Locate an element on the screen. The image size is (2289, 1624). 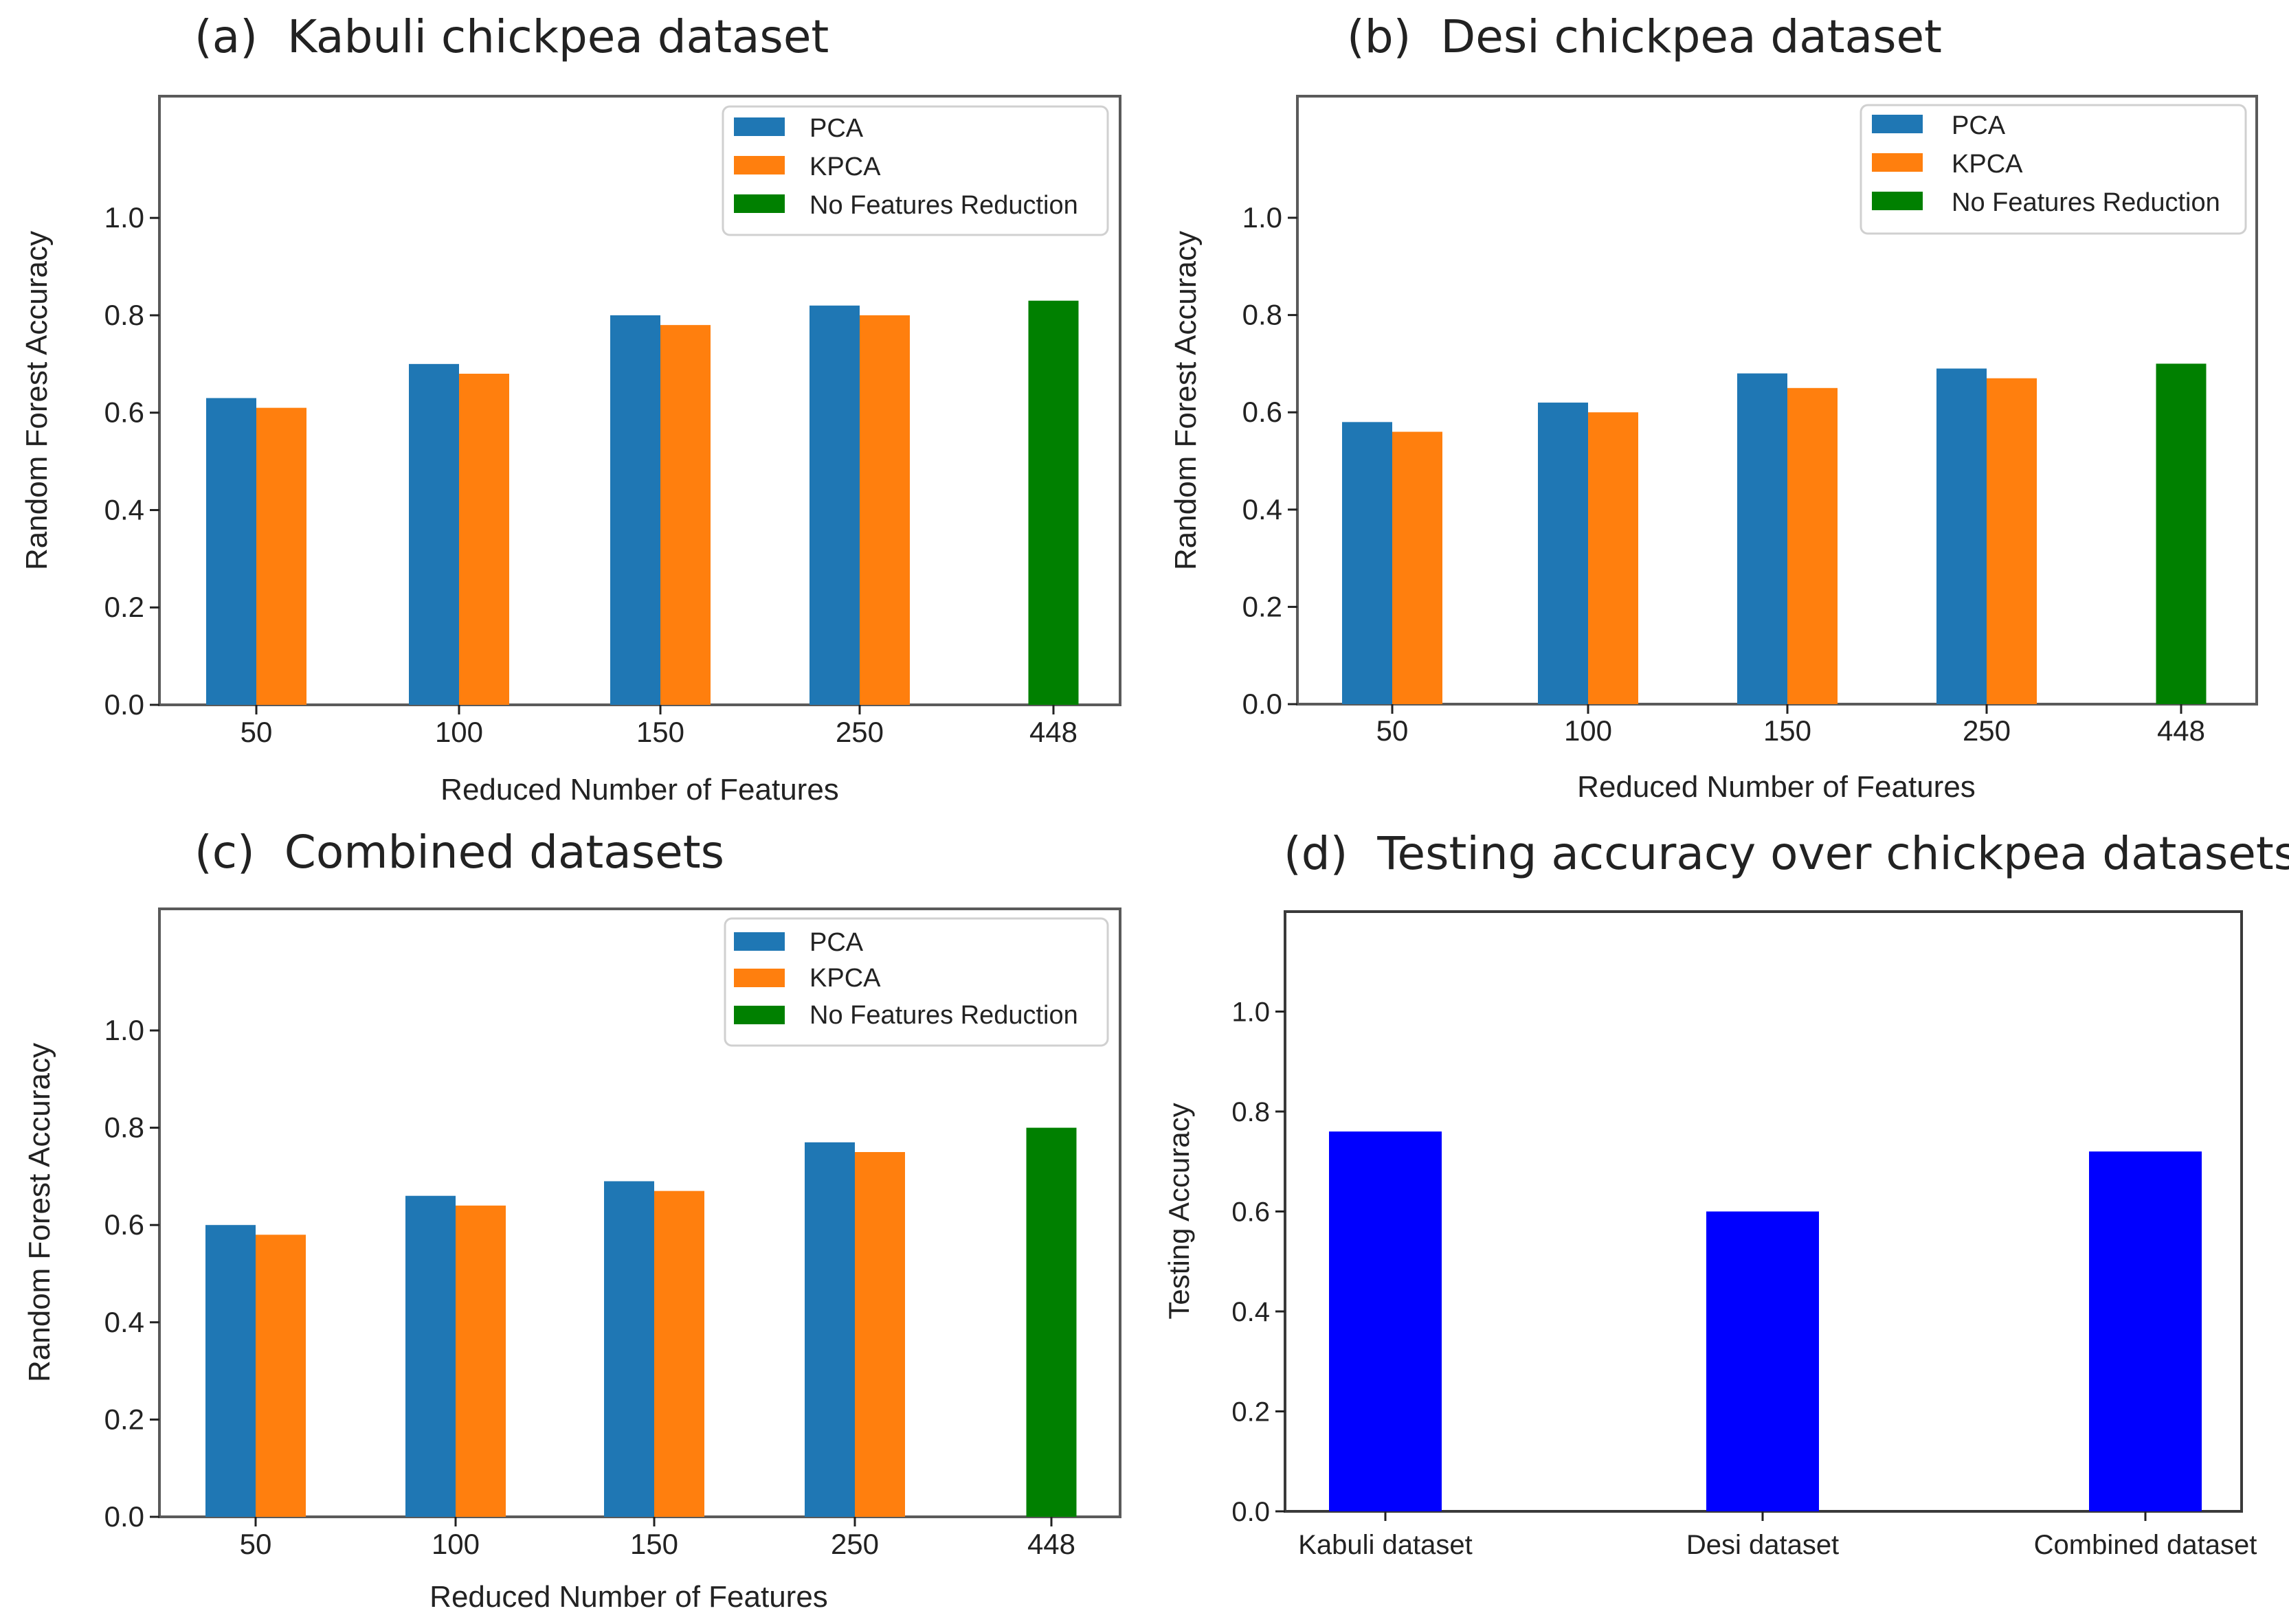
panel-c-y-tick-label: 0.2 is located at coordinates (124, 1419).